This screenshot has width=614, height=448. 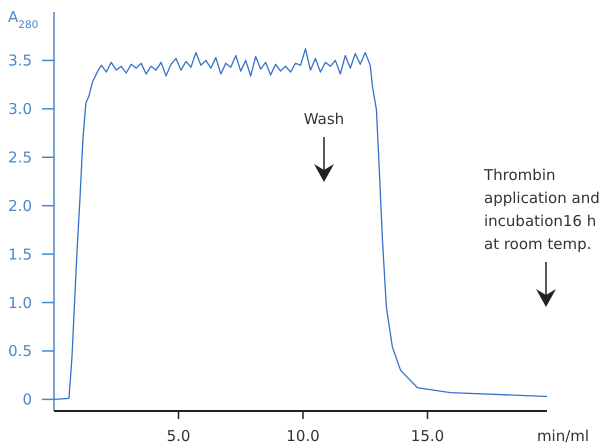 What do you see at coordinates (563, 436) in the screenshot?
I see `x-axis-title: min/ml` at bounding box center [563, 436].